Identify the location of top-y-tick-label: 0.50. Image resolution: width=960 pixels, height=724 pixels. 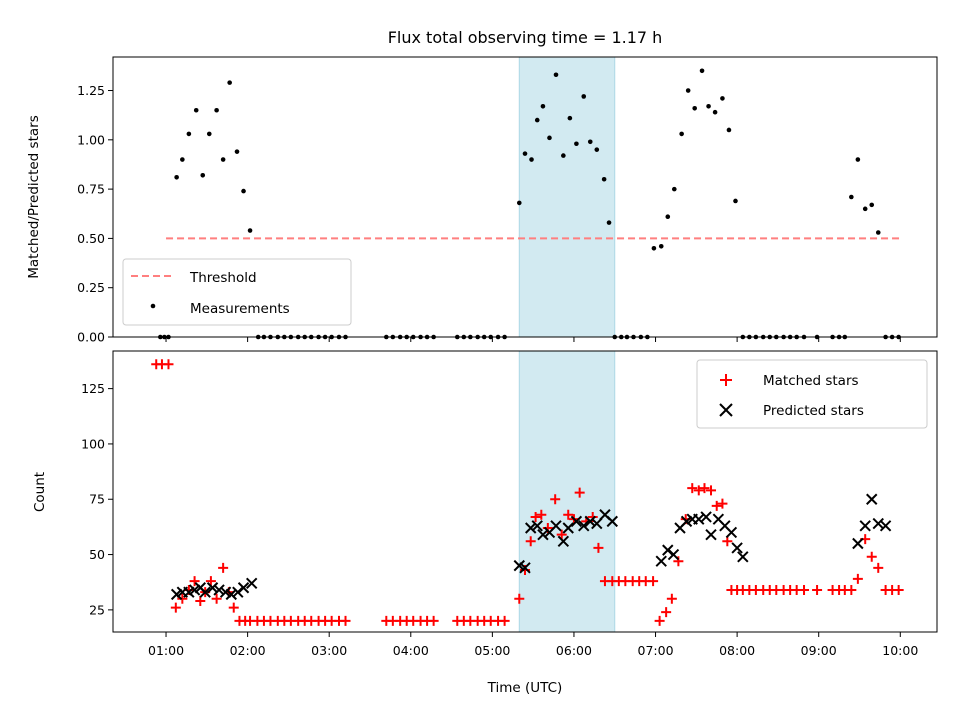
(91, 238).